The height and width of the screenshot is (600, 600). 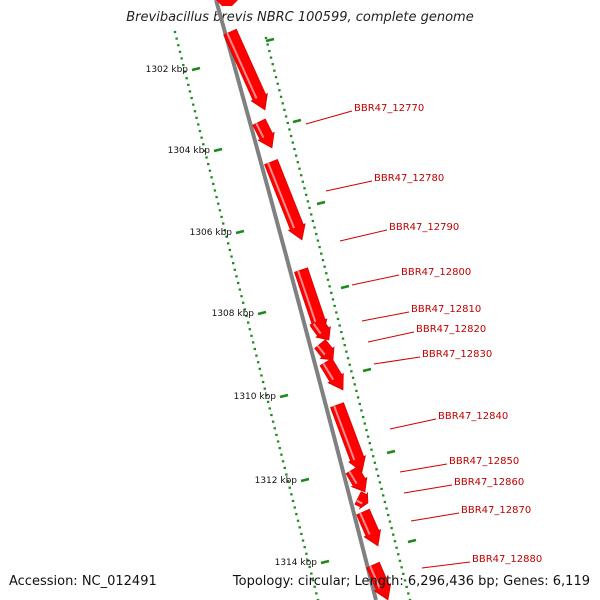 I want to click on gene-arrow-partial, so click(x=227, y=3).